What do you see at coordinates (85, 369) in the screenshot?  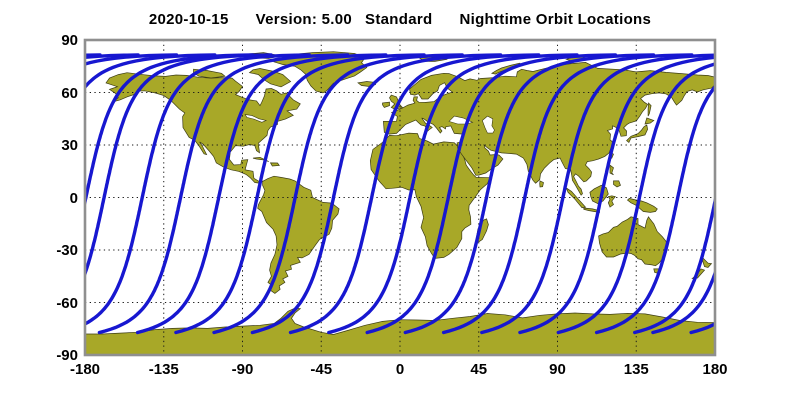 I see `x-tick-label: -180` at bounding box center [85, 369].